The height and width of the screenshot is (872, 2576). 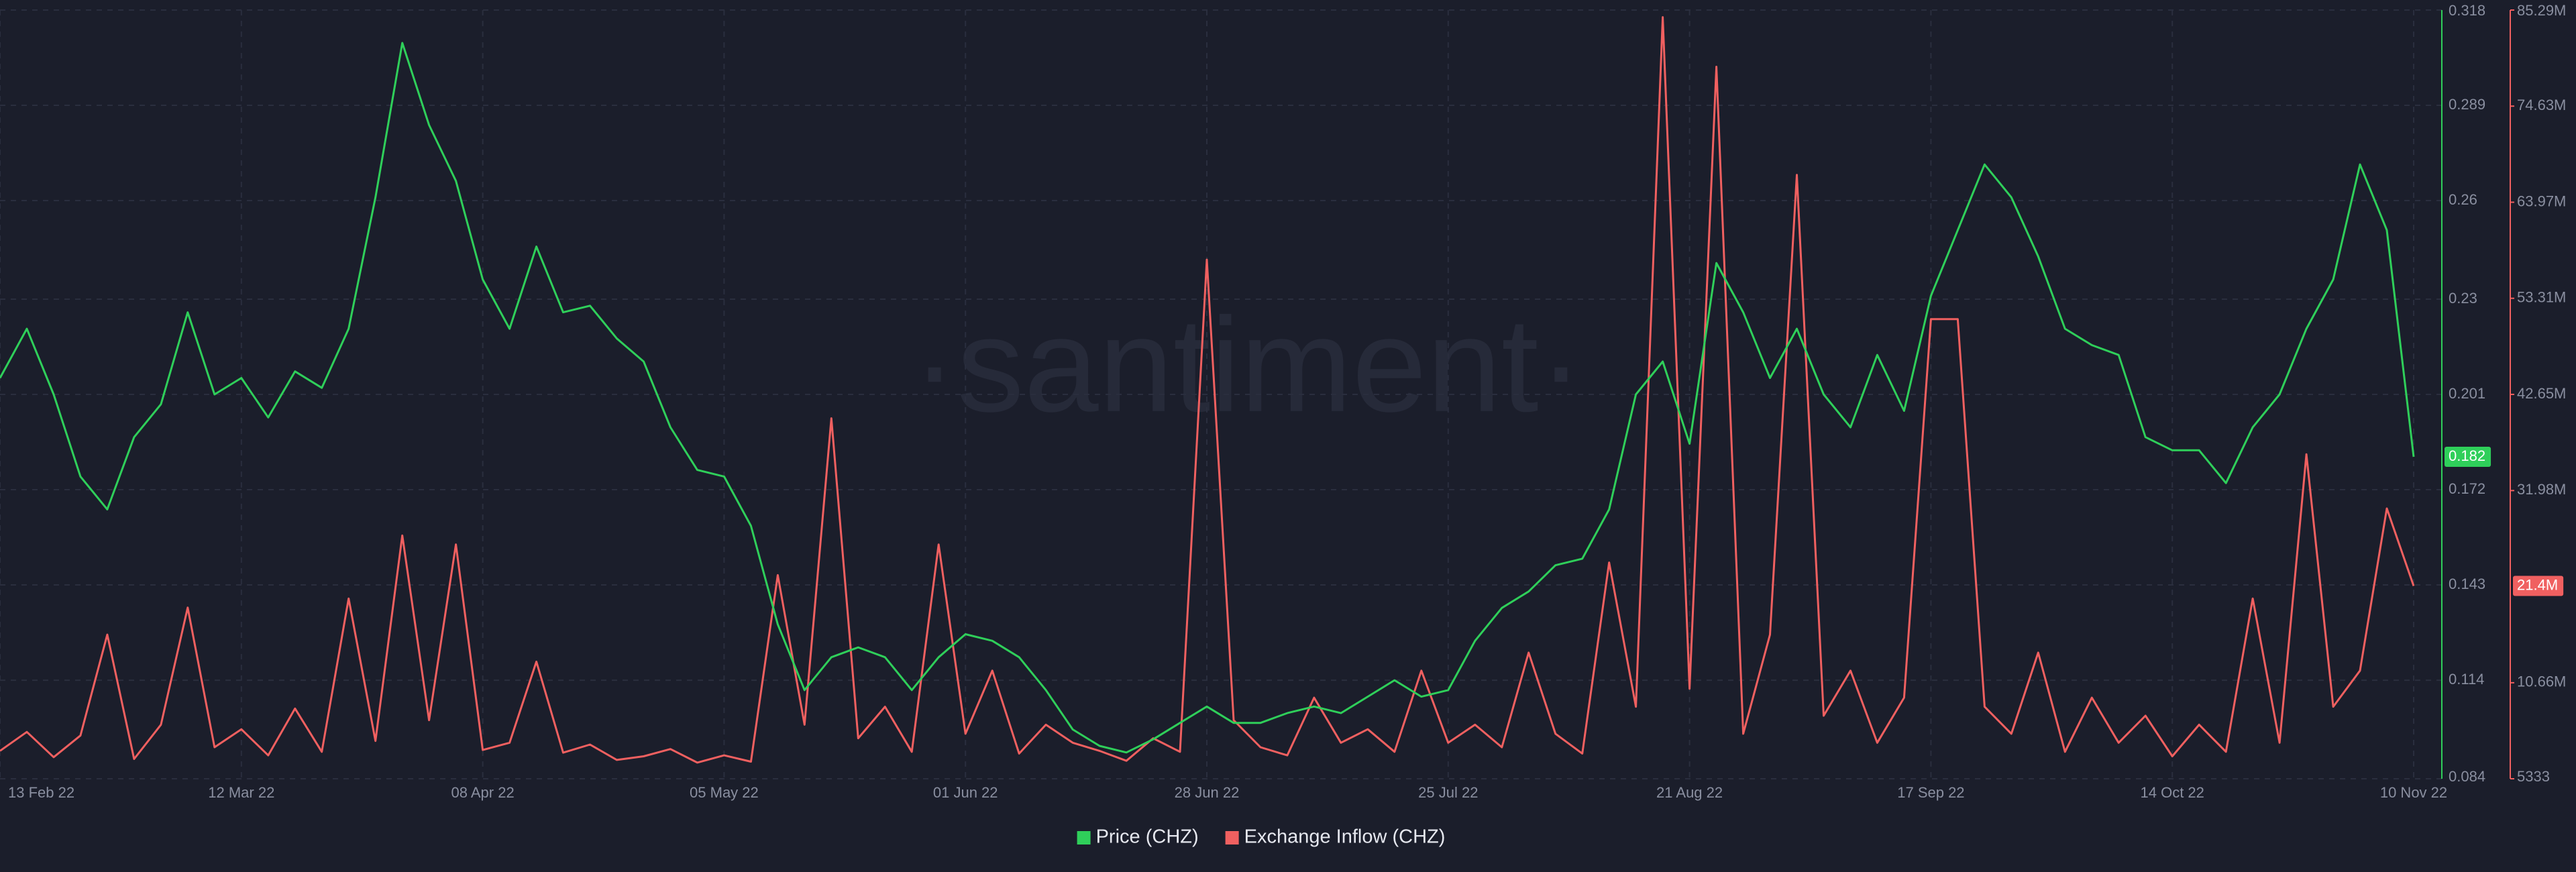 I want to click on x-tick-label: 13 Feb 22, so click(x=41, y=793).